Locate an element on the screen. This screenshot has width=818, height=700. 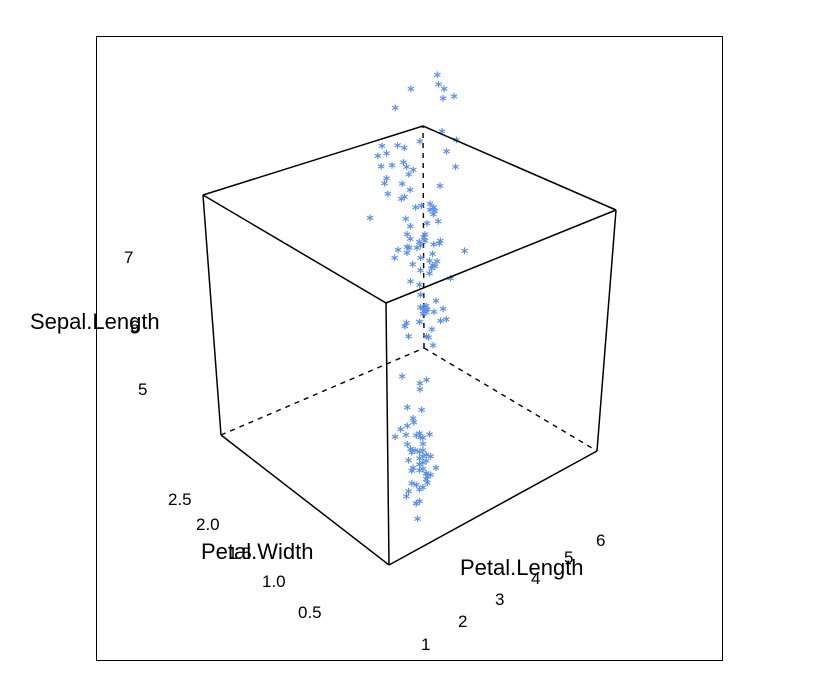
tick-label-petal-length-4: 4 is located at coordinates (535, 578).